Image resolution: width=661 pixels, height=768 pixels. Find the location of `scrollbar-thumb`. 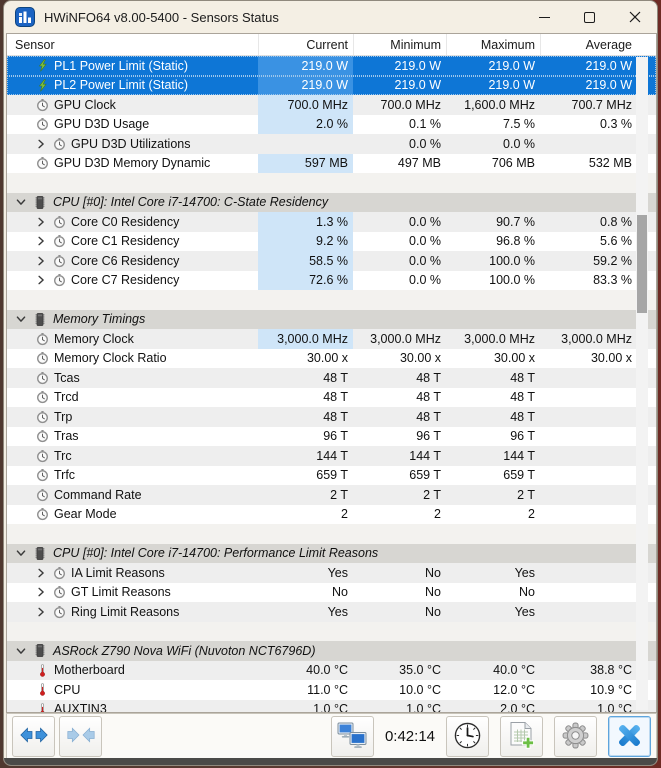

scrollbar-thumb is located at coordinates (642, 264).